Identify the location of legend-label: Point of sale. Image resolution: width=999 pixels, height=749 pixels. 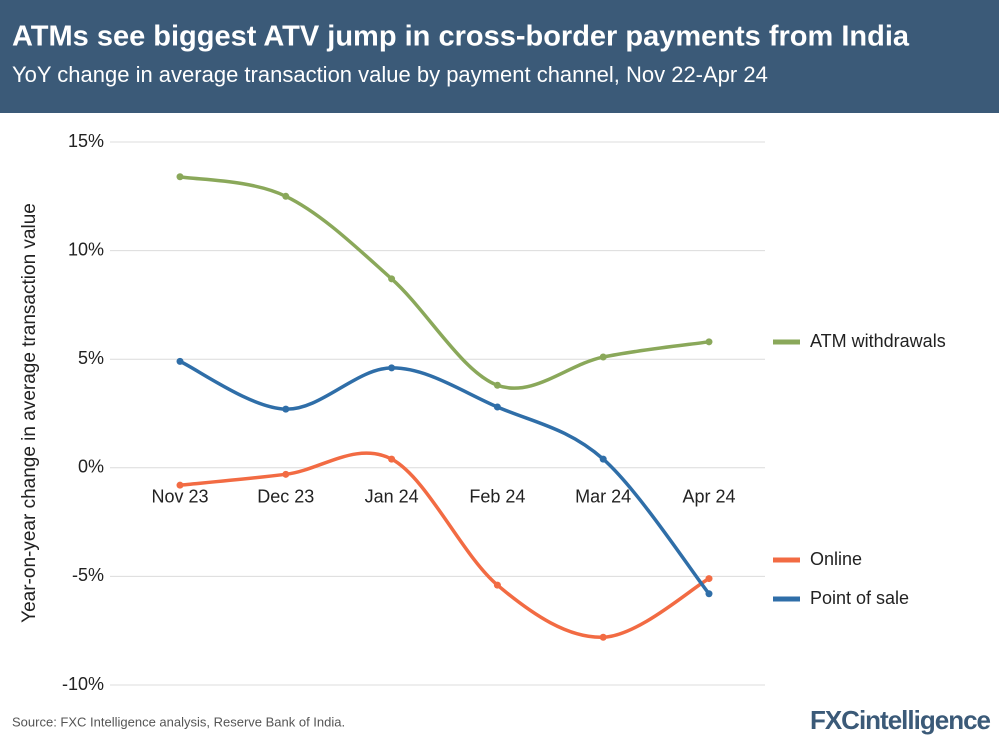
(859, 598).